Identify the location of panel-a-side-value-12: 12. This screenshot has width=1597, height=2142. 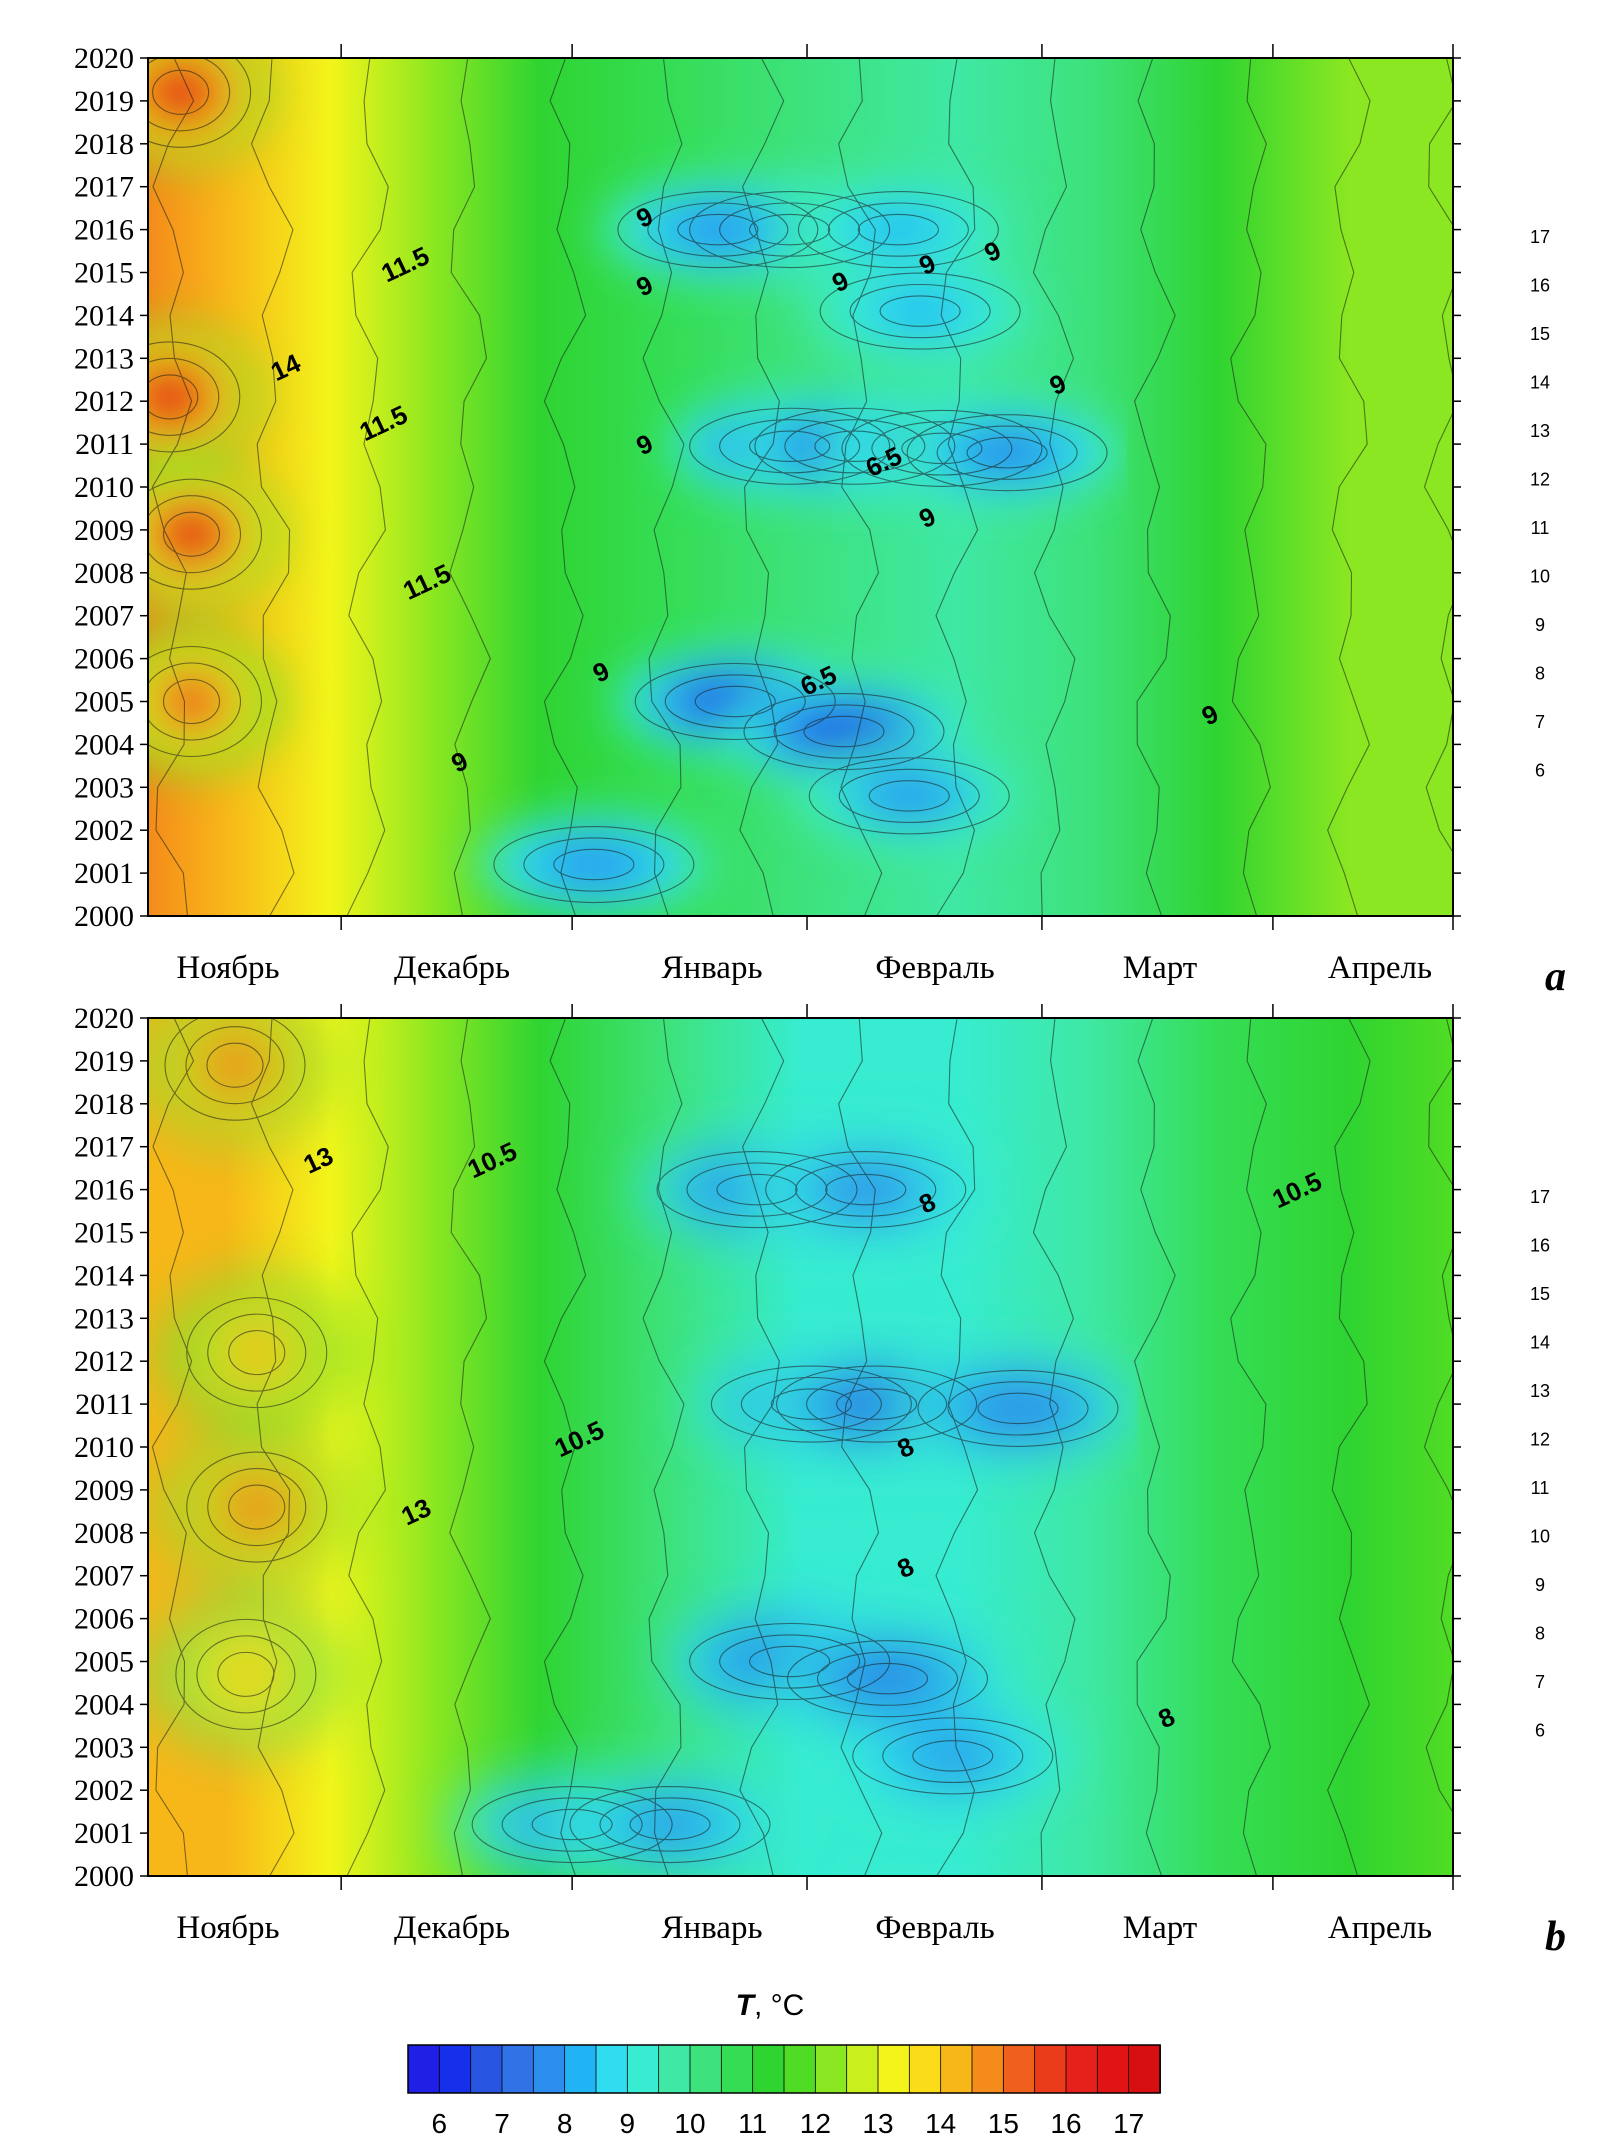
(1540, 480).